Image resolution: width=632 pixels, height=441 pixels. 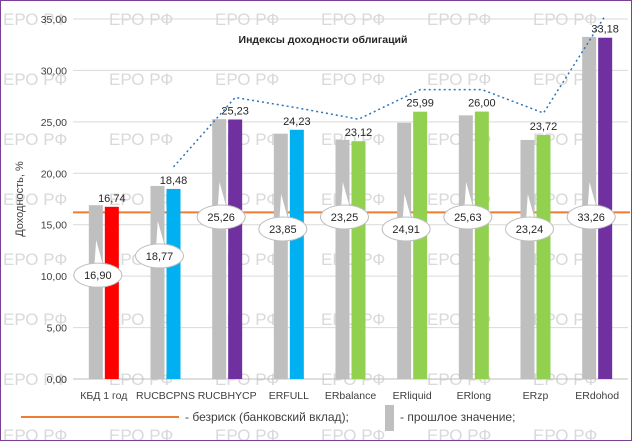 I want to click on value-label-current: 25,23, so click(x=235, y=111).